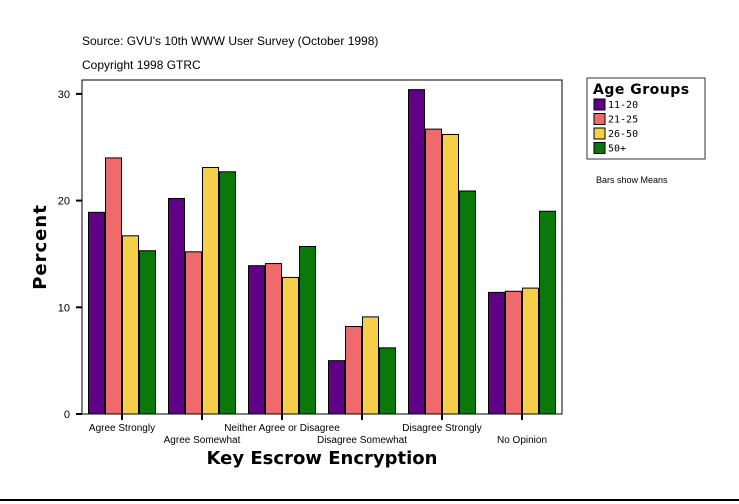 The height and width of the screenshot is (504, 739). Describe the element at coordinates (70, 255) in the screenshot. I see `y-axis: 0 10 20 30` at that location.